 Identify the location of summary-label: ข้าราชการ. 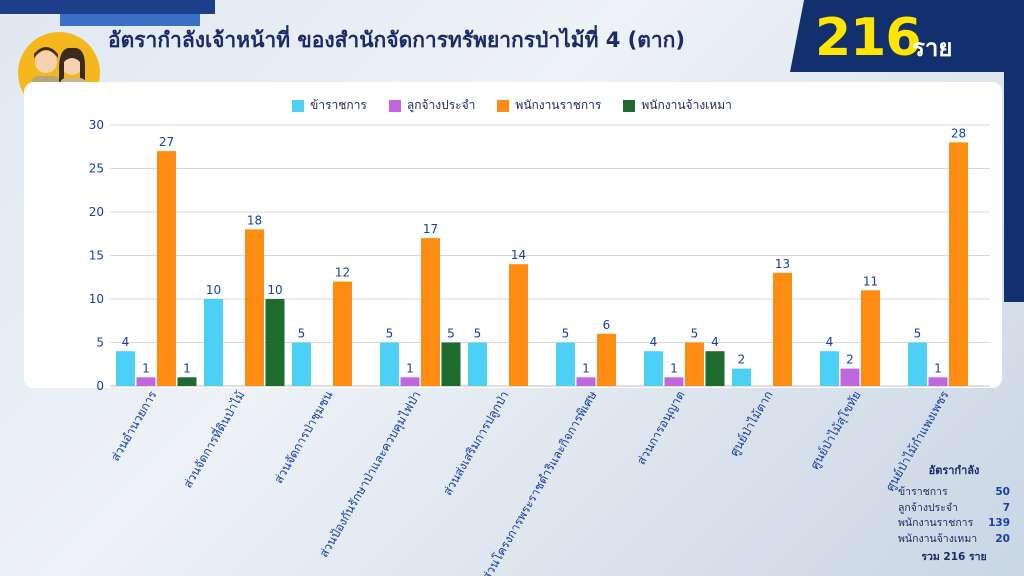
(923, 492).